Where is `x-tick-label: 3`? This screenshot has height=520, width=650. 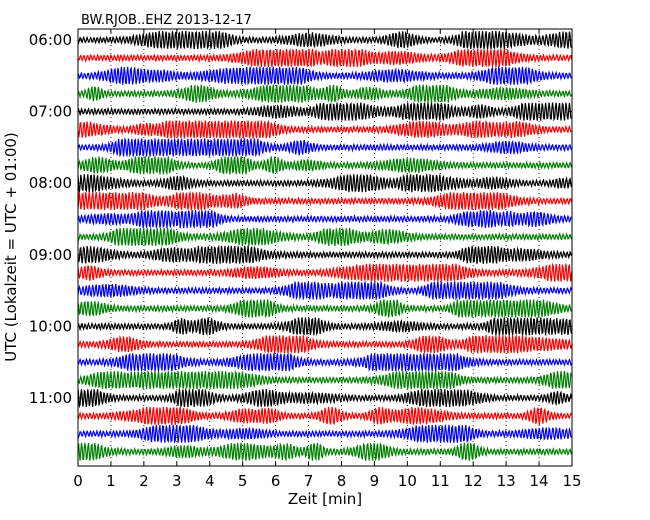 x-tick-label: 3 is located at coordinates (177, 481).